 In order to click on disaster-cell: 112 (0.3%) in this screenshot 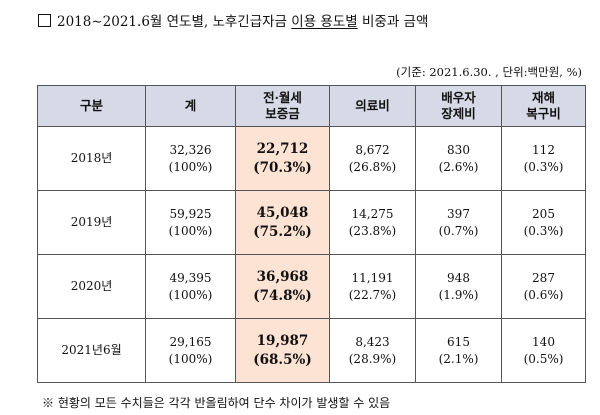, I will do `click(543, 158)`.